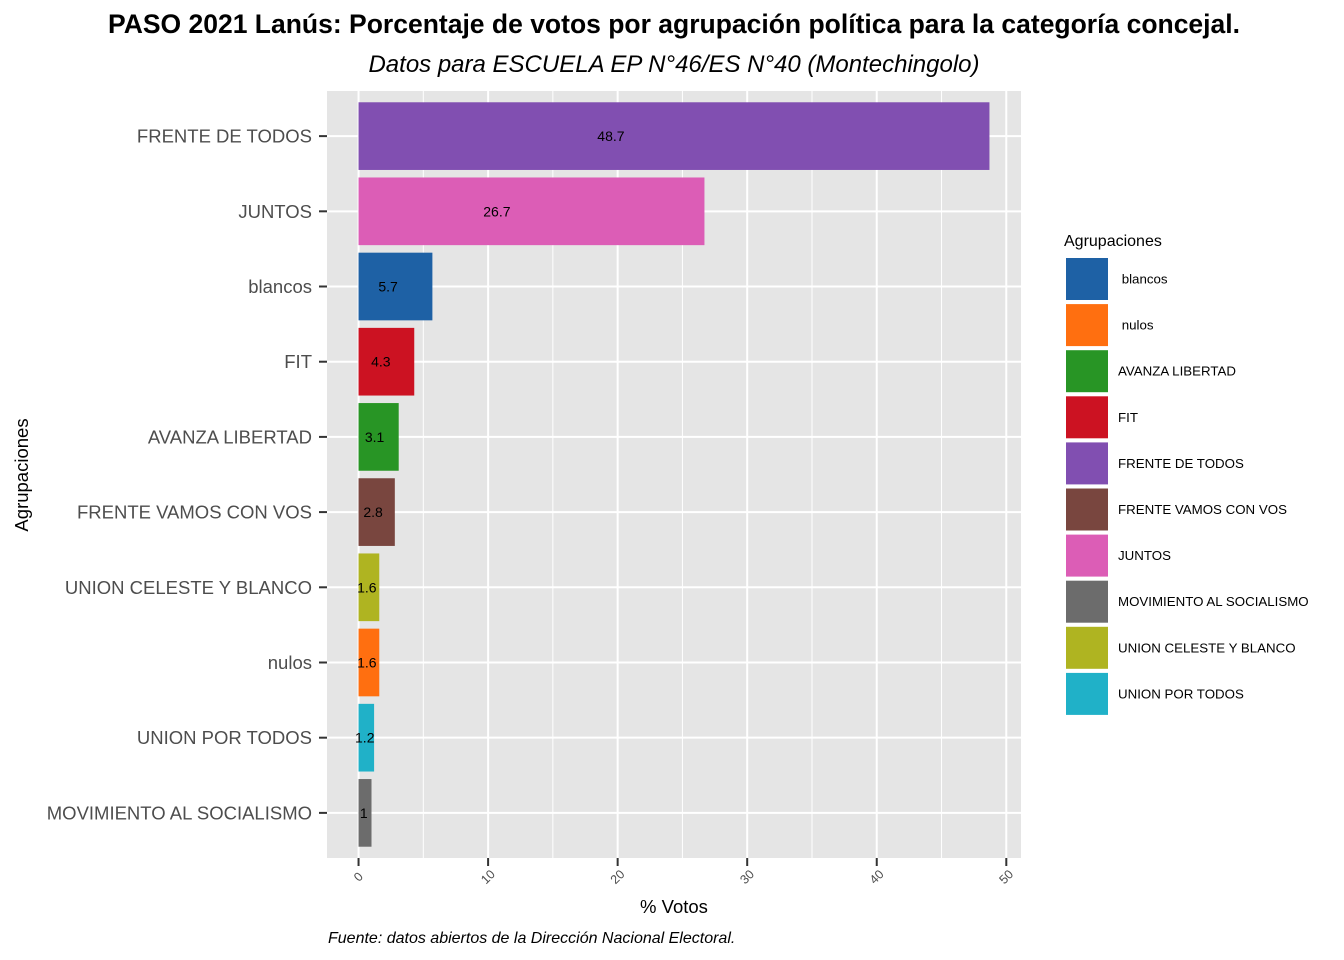  Describe the element at coordinates (1213, 601) in the screenshot. I see `legend-label-movimiento-al-socialismo: MOVIMIENTO AL SOCIALISMO` at that location.